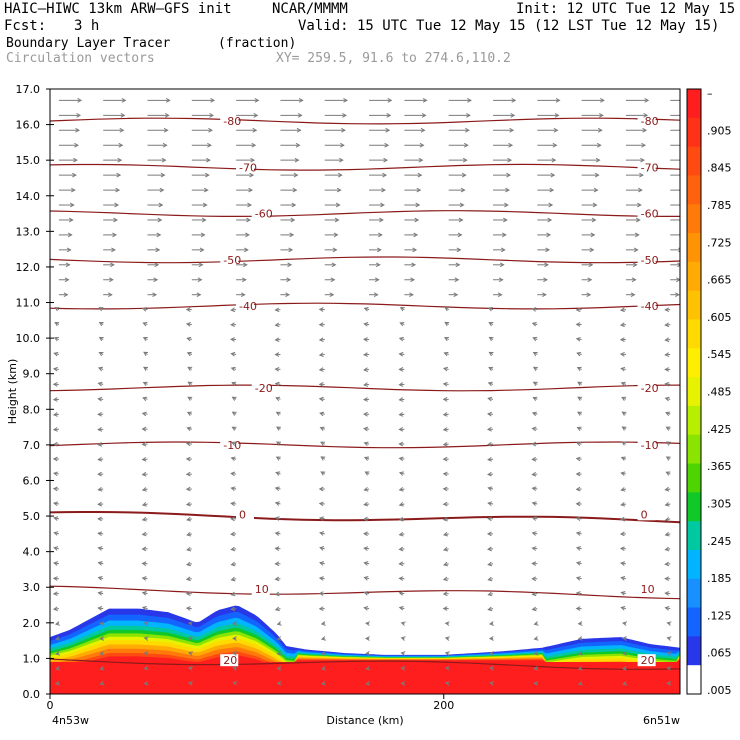  Describe the element at coordinates (710, 93) in the screenshot. I see `colorbar-label: –` at that location.